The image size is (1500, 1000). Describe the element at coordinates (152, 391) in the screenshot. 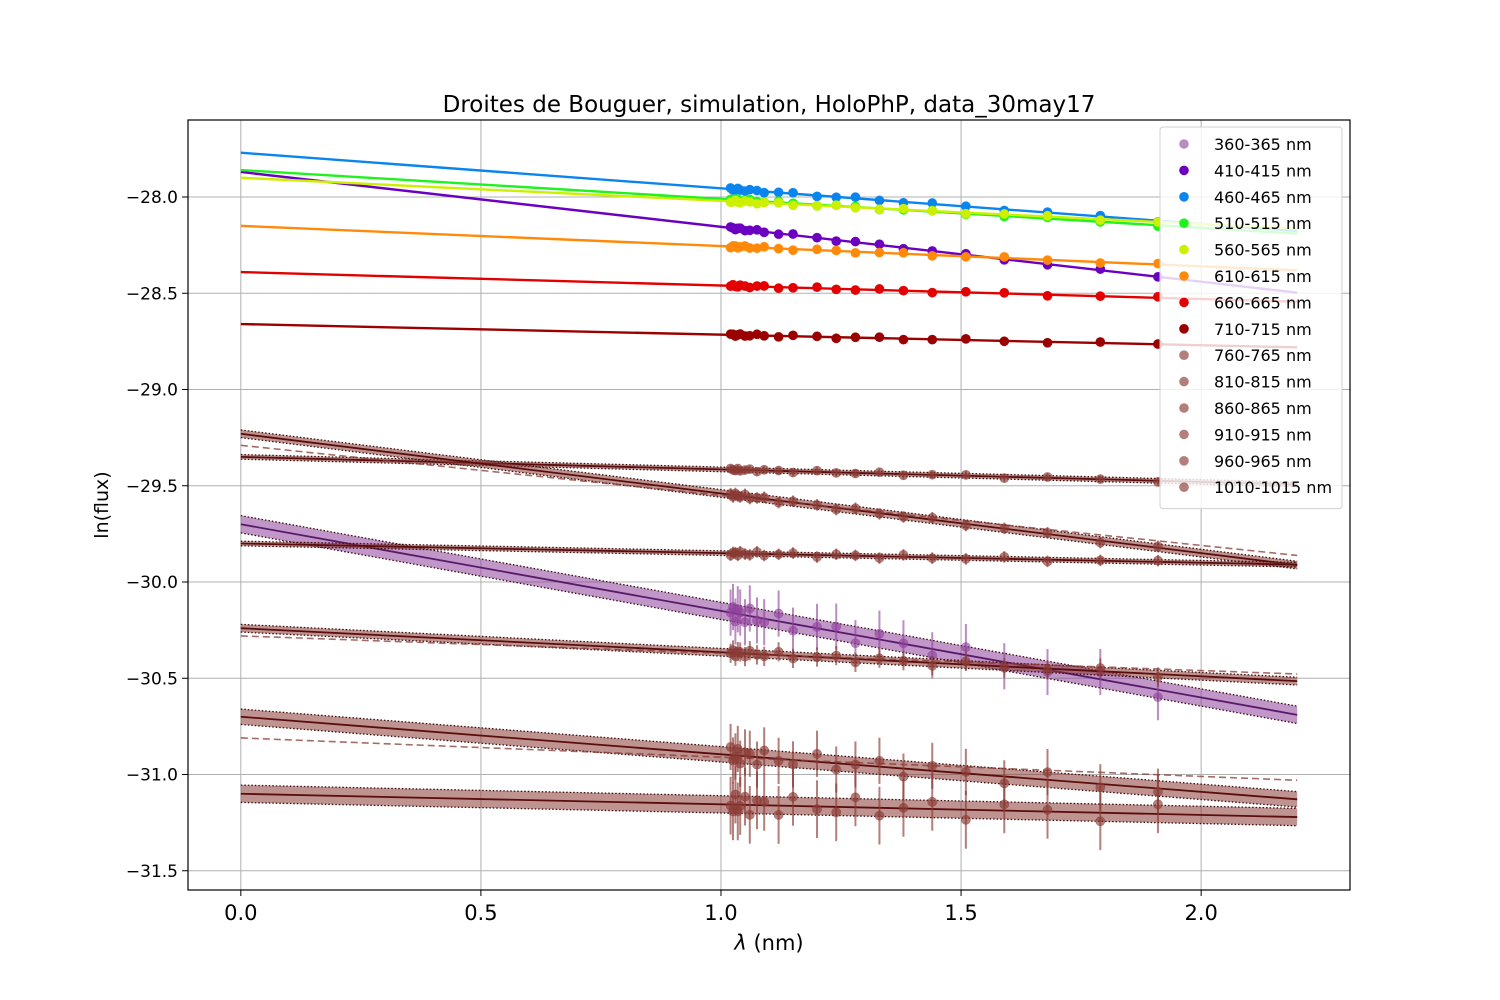

I see `y-tick-label: −29.0` at that location.